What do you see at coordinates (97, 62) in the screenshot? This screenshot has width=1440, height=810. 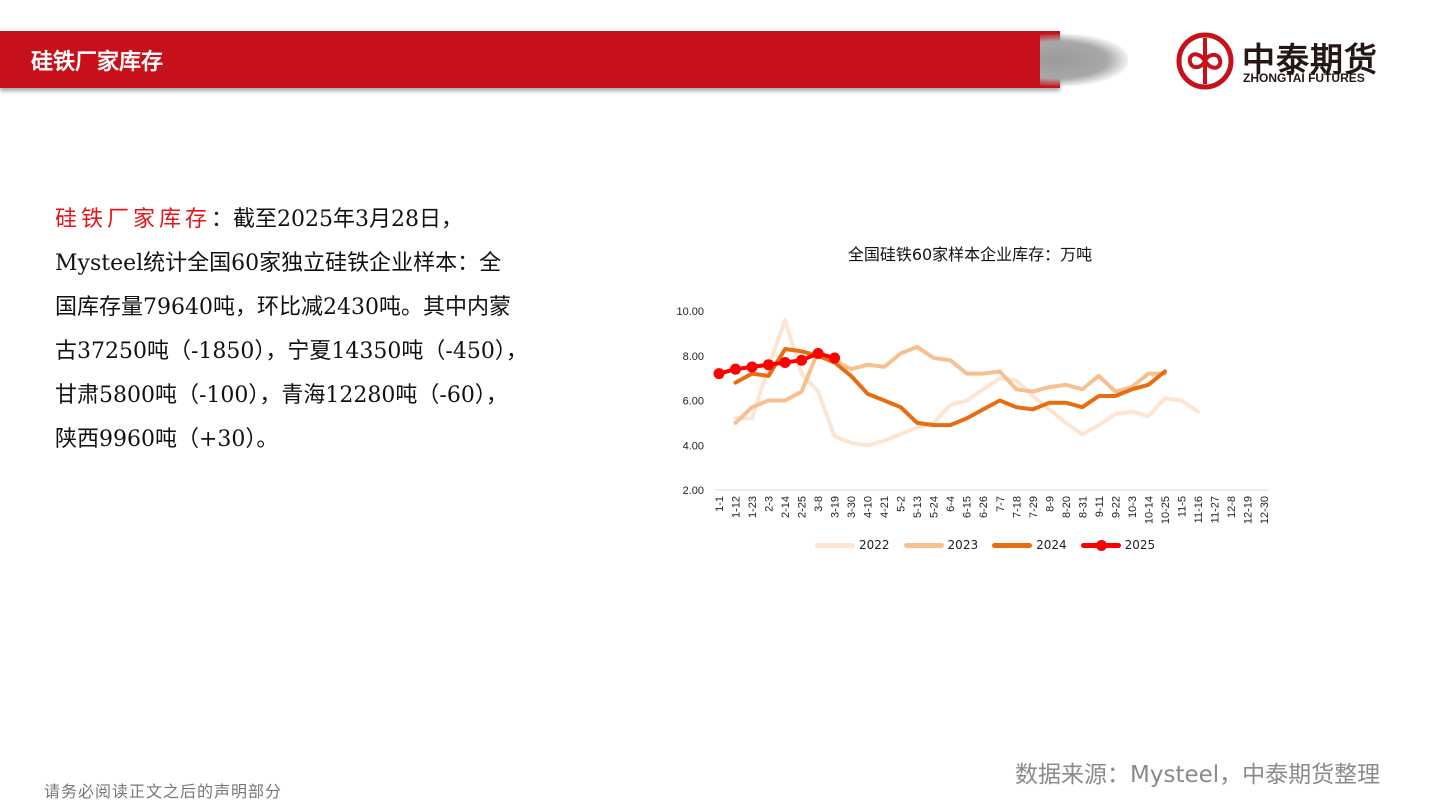 I see `page-title: 硅铁厂家库存` at bounding box center [97, 62].